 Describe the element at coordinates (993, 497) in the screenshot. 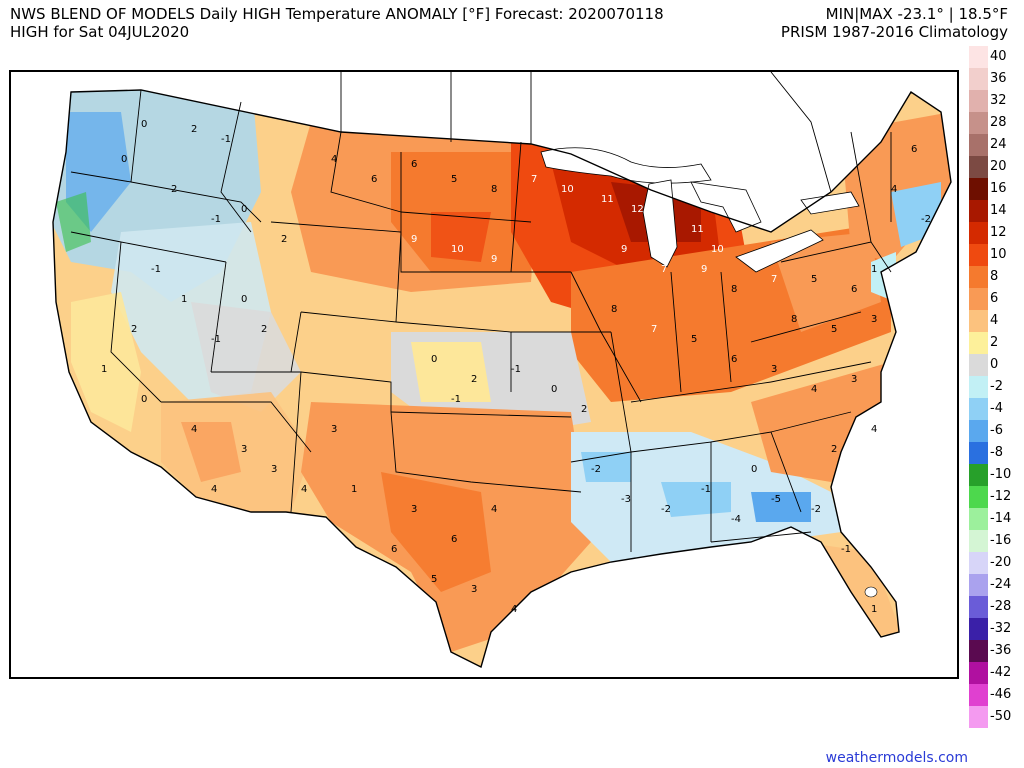

I see `legend-row: -12` at that location.